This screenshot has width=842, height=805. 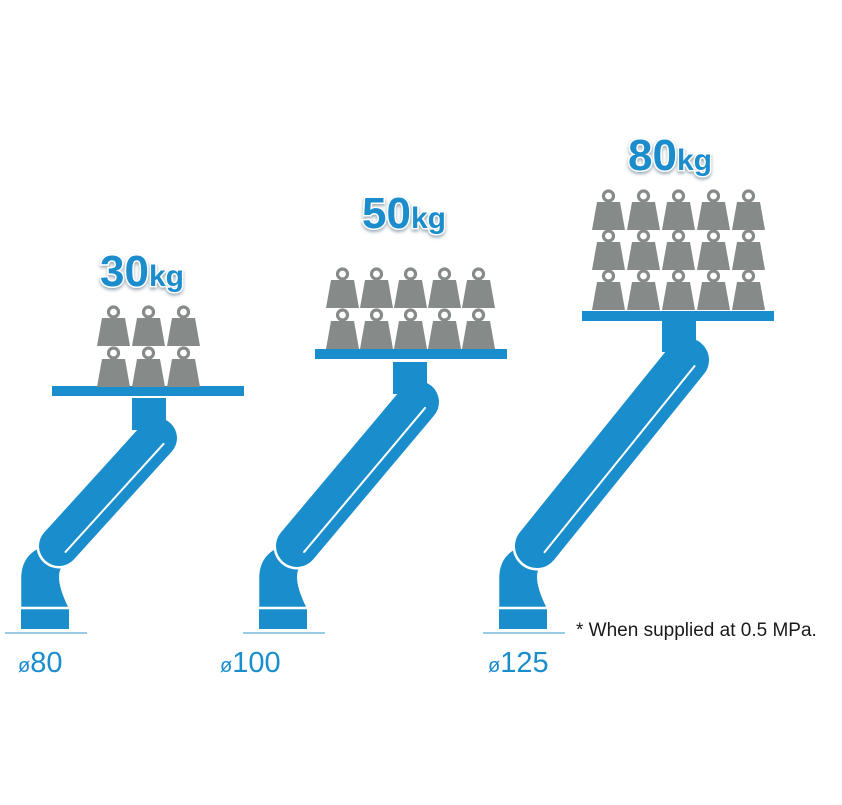 I want to click on unit-d80, so click(x=124, y=469).